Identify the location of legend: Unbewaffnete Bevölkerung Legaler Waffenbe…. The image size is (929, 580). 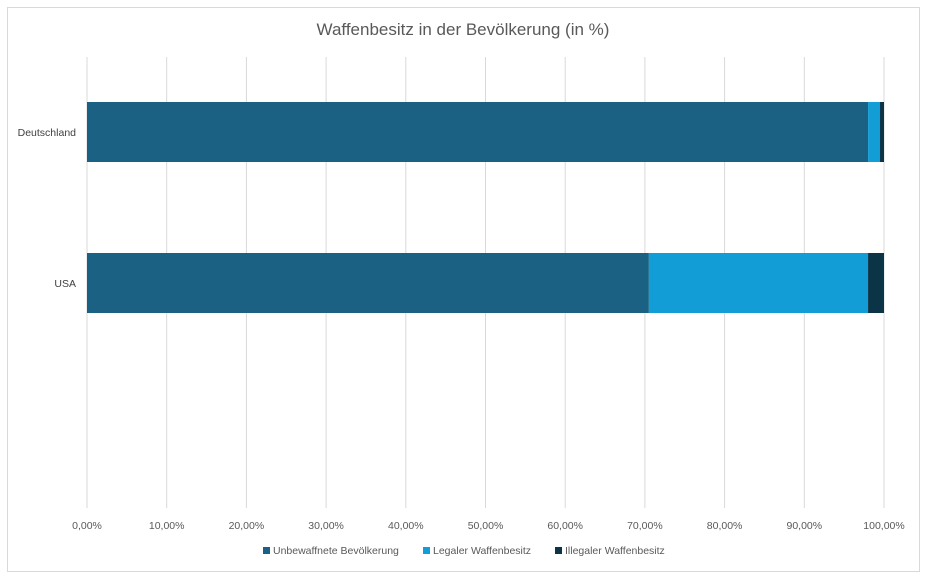
(464, 551).